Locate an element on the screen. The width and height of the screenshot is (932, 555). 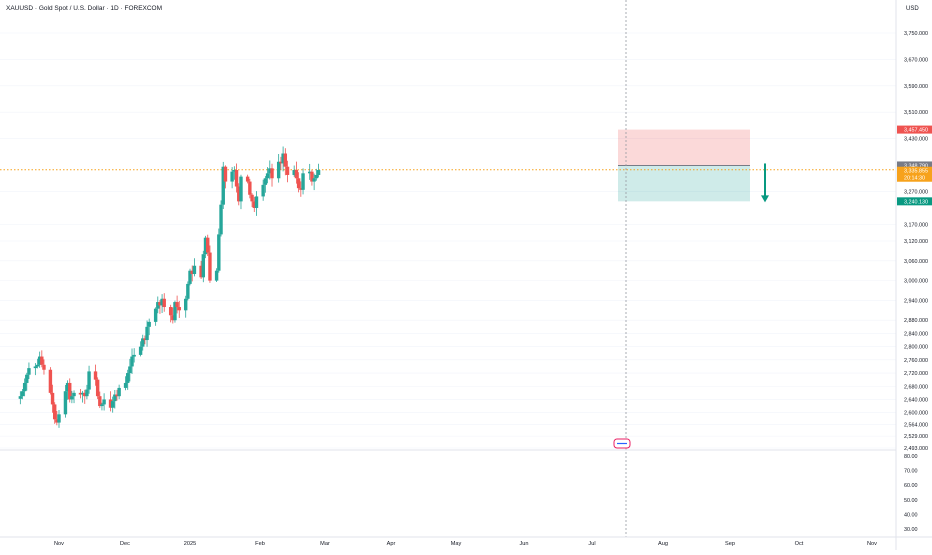
indicator-tick-label: 50.00 is located at coordinates (911, 501).